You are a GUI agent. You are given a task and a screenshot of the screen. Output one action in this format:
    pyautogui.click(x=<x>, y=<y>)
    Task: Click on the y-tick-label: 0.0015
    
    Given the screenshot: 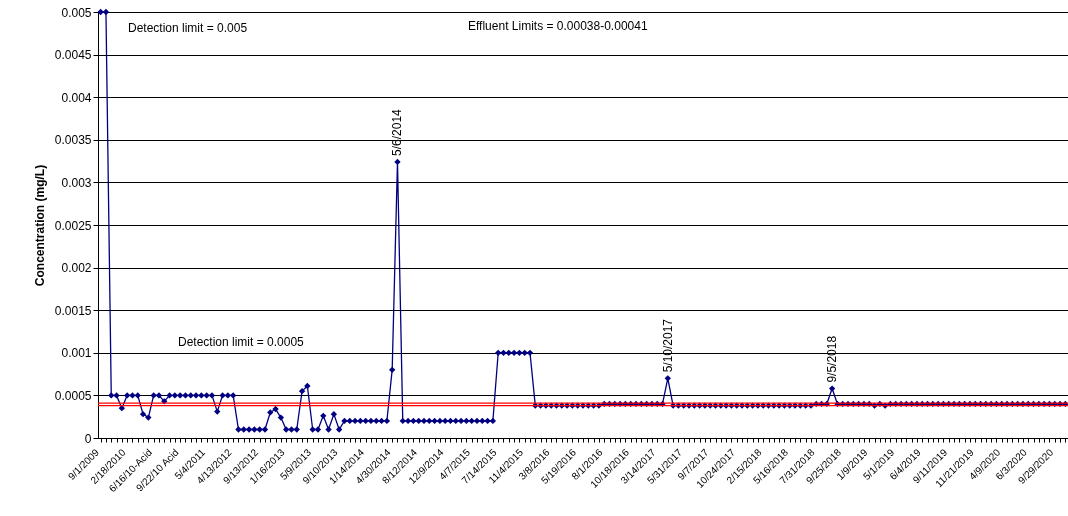 What is the action you would take?
    pyautogui.click(x=73, y=310)
    